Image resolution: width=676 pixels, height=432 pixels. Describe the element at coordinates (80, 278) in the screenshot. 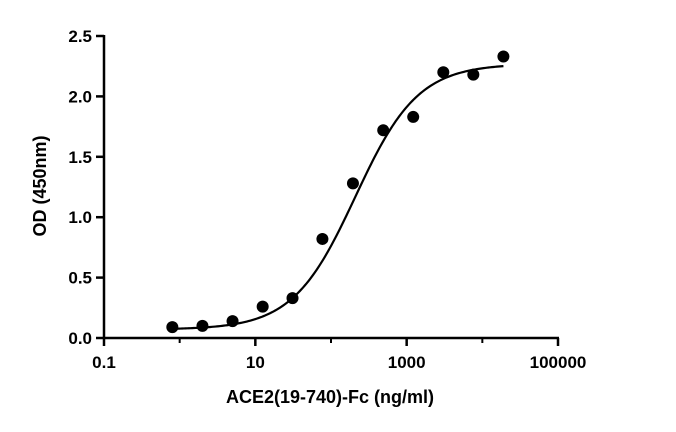

I see `y-tick-label: 0.5` at that location.